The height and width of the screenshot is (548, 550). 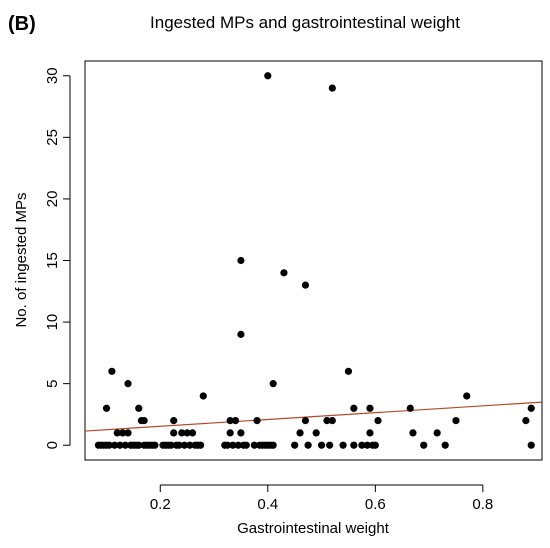 I want to click on y-tick-label: 25, so click(x=52, y=137).